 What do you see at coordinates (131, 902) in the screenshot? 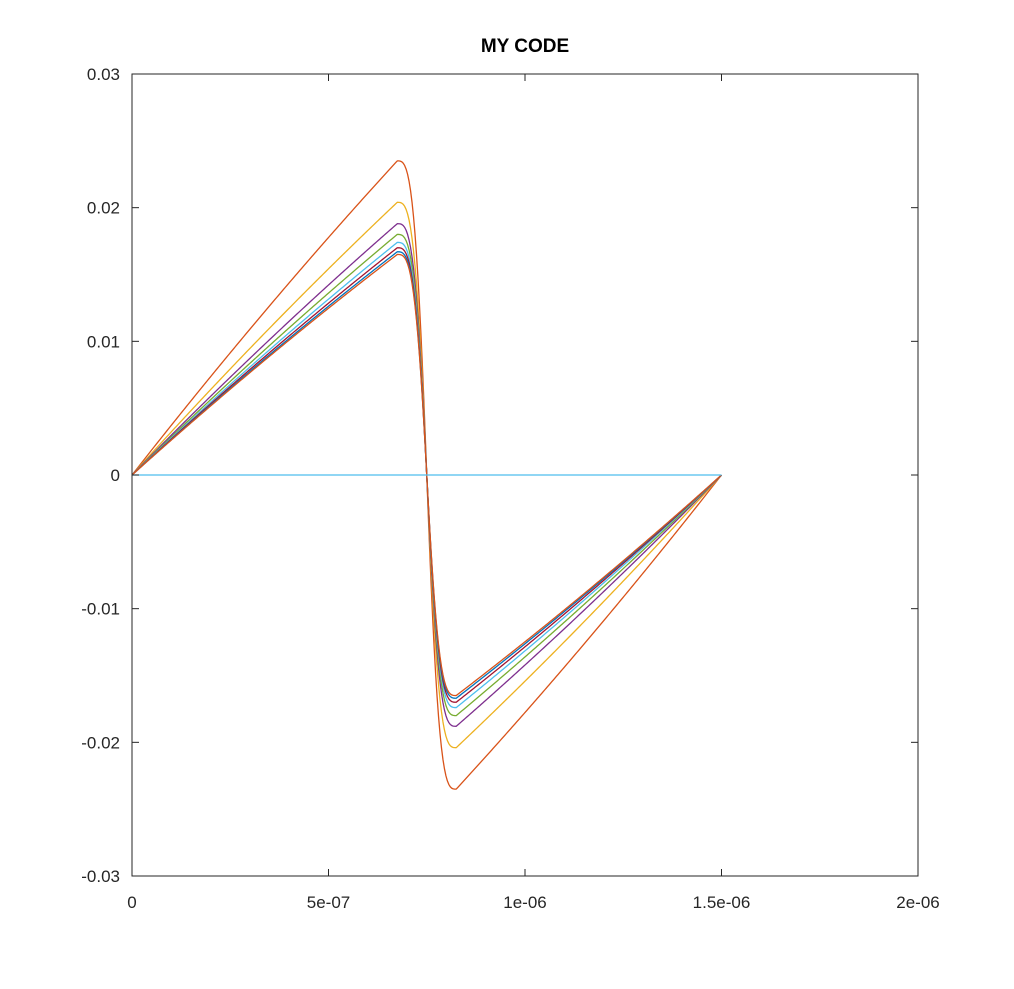
I see `x-tick-label: 0` at bounding box center [131, 902].